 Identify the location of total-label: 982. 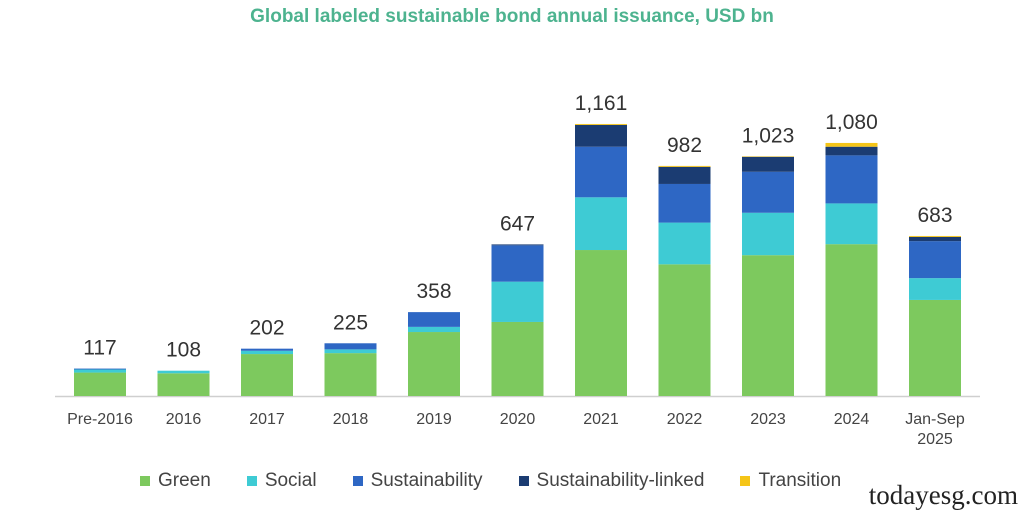
(684, 145).